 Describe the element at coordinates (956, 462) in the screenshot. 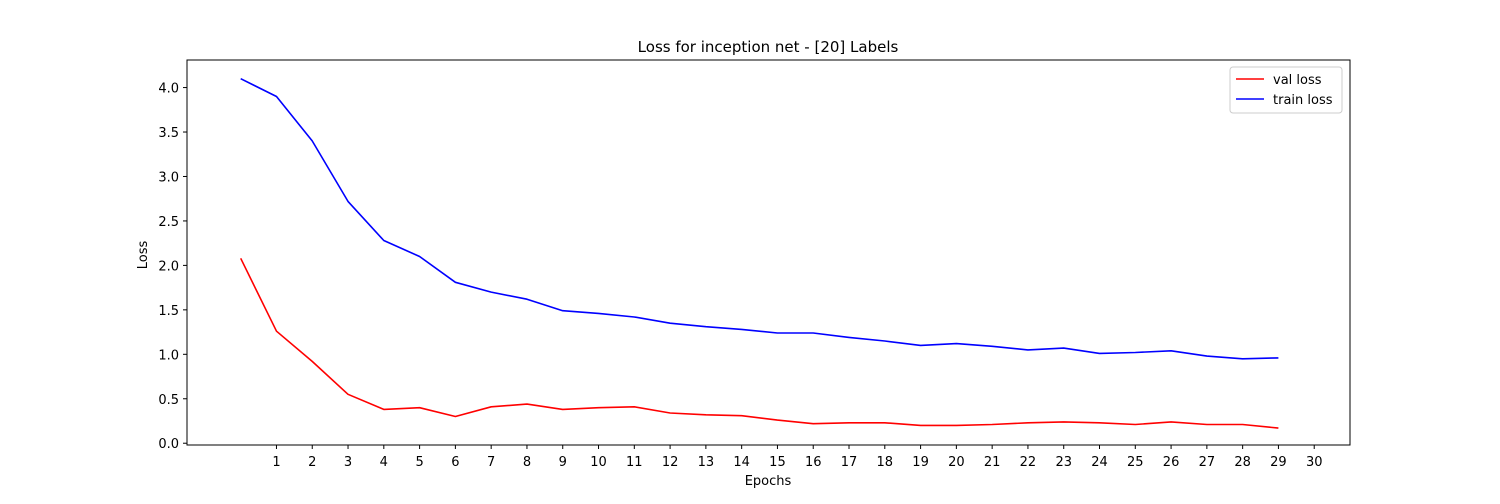

I see `x-tick-label: 20` at that location.